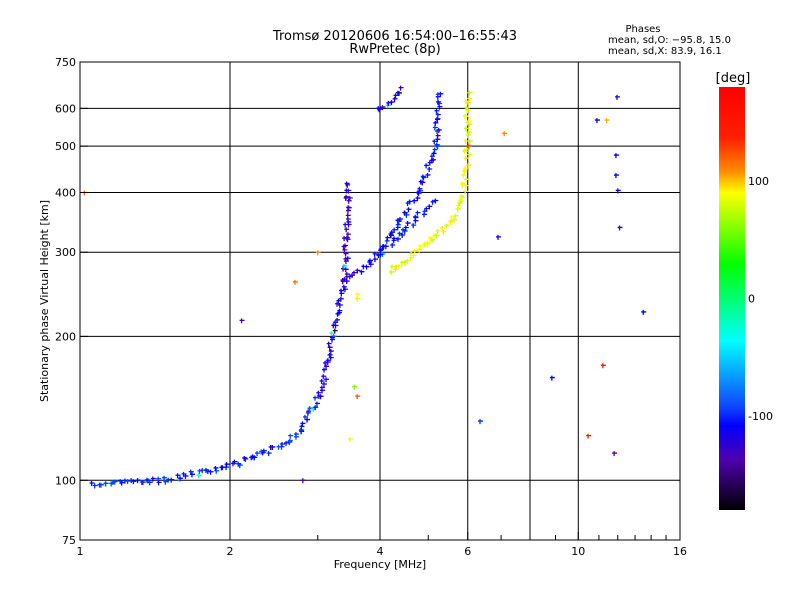  Describe the element at coordinates (732, 298) in the screenshot. I see `colorbar` at that location.